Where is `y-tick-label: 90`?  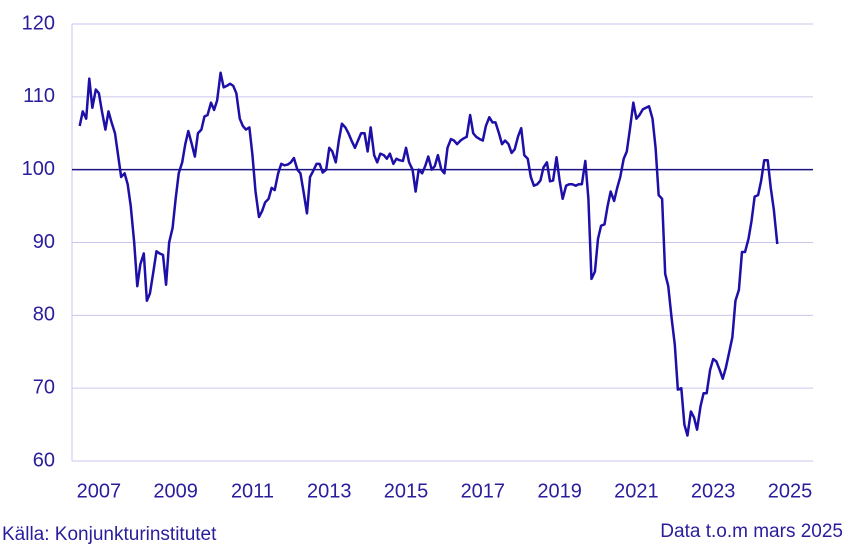
y-tick-label: 90 is located at coordinates (44, 242).